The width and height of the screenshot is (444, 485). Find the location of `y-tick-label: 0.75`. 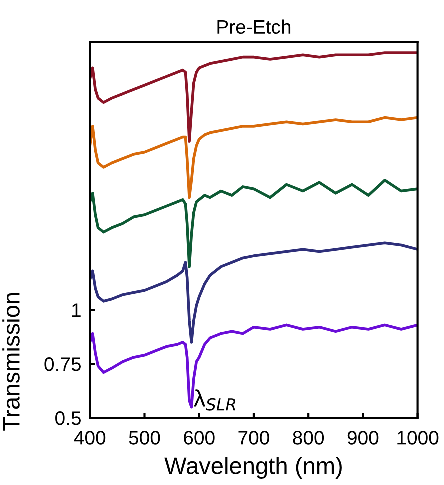

y-tick-label: 0.75 is located at coordinates (62, 365).